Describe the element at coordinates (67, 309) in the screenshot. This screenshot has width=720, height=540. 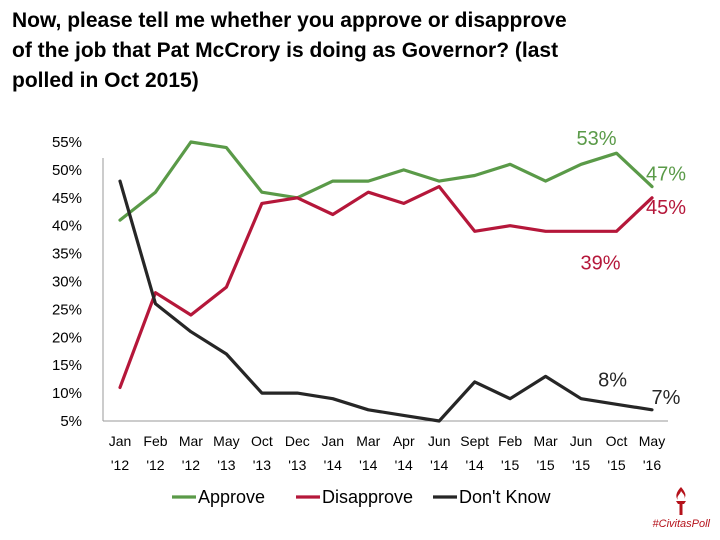
I see `y-tick-label: 25%` at that location.